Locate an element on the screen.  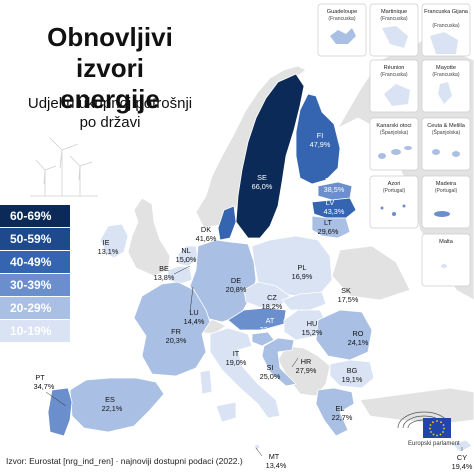
country-code-ro: RO is located at coordinates (358, 333).